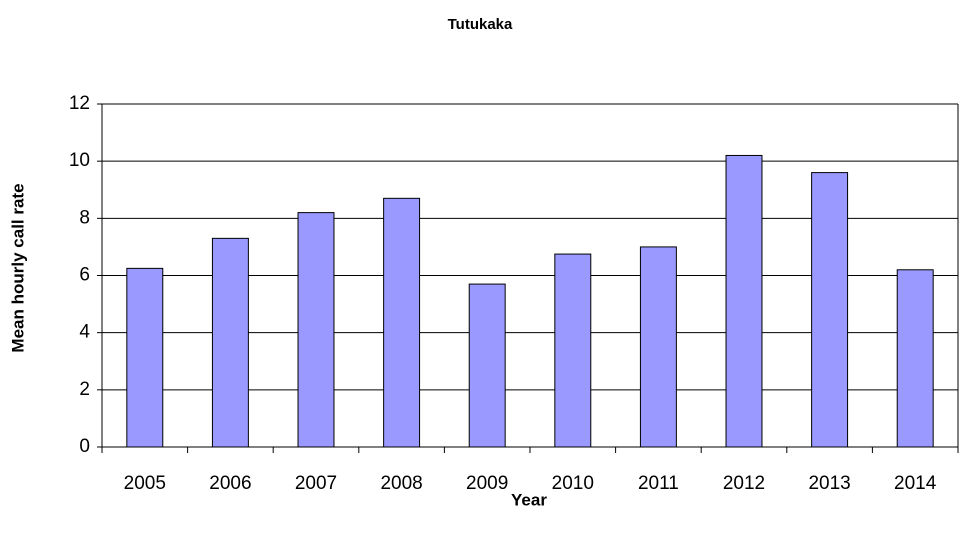  Describe the element at coordinates (829, 483) in the screenshot. I see `x-tick-label: 2013` at that location.